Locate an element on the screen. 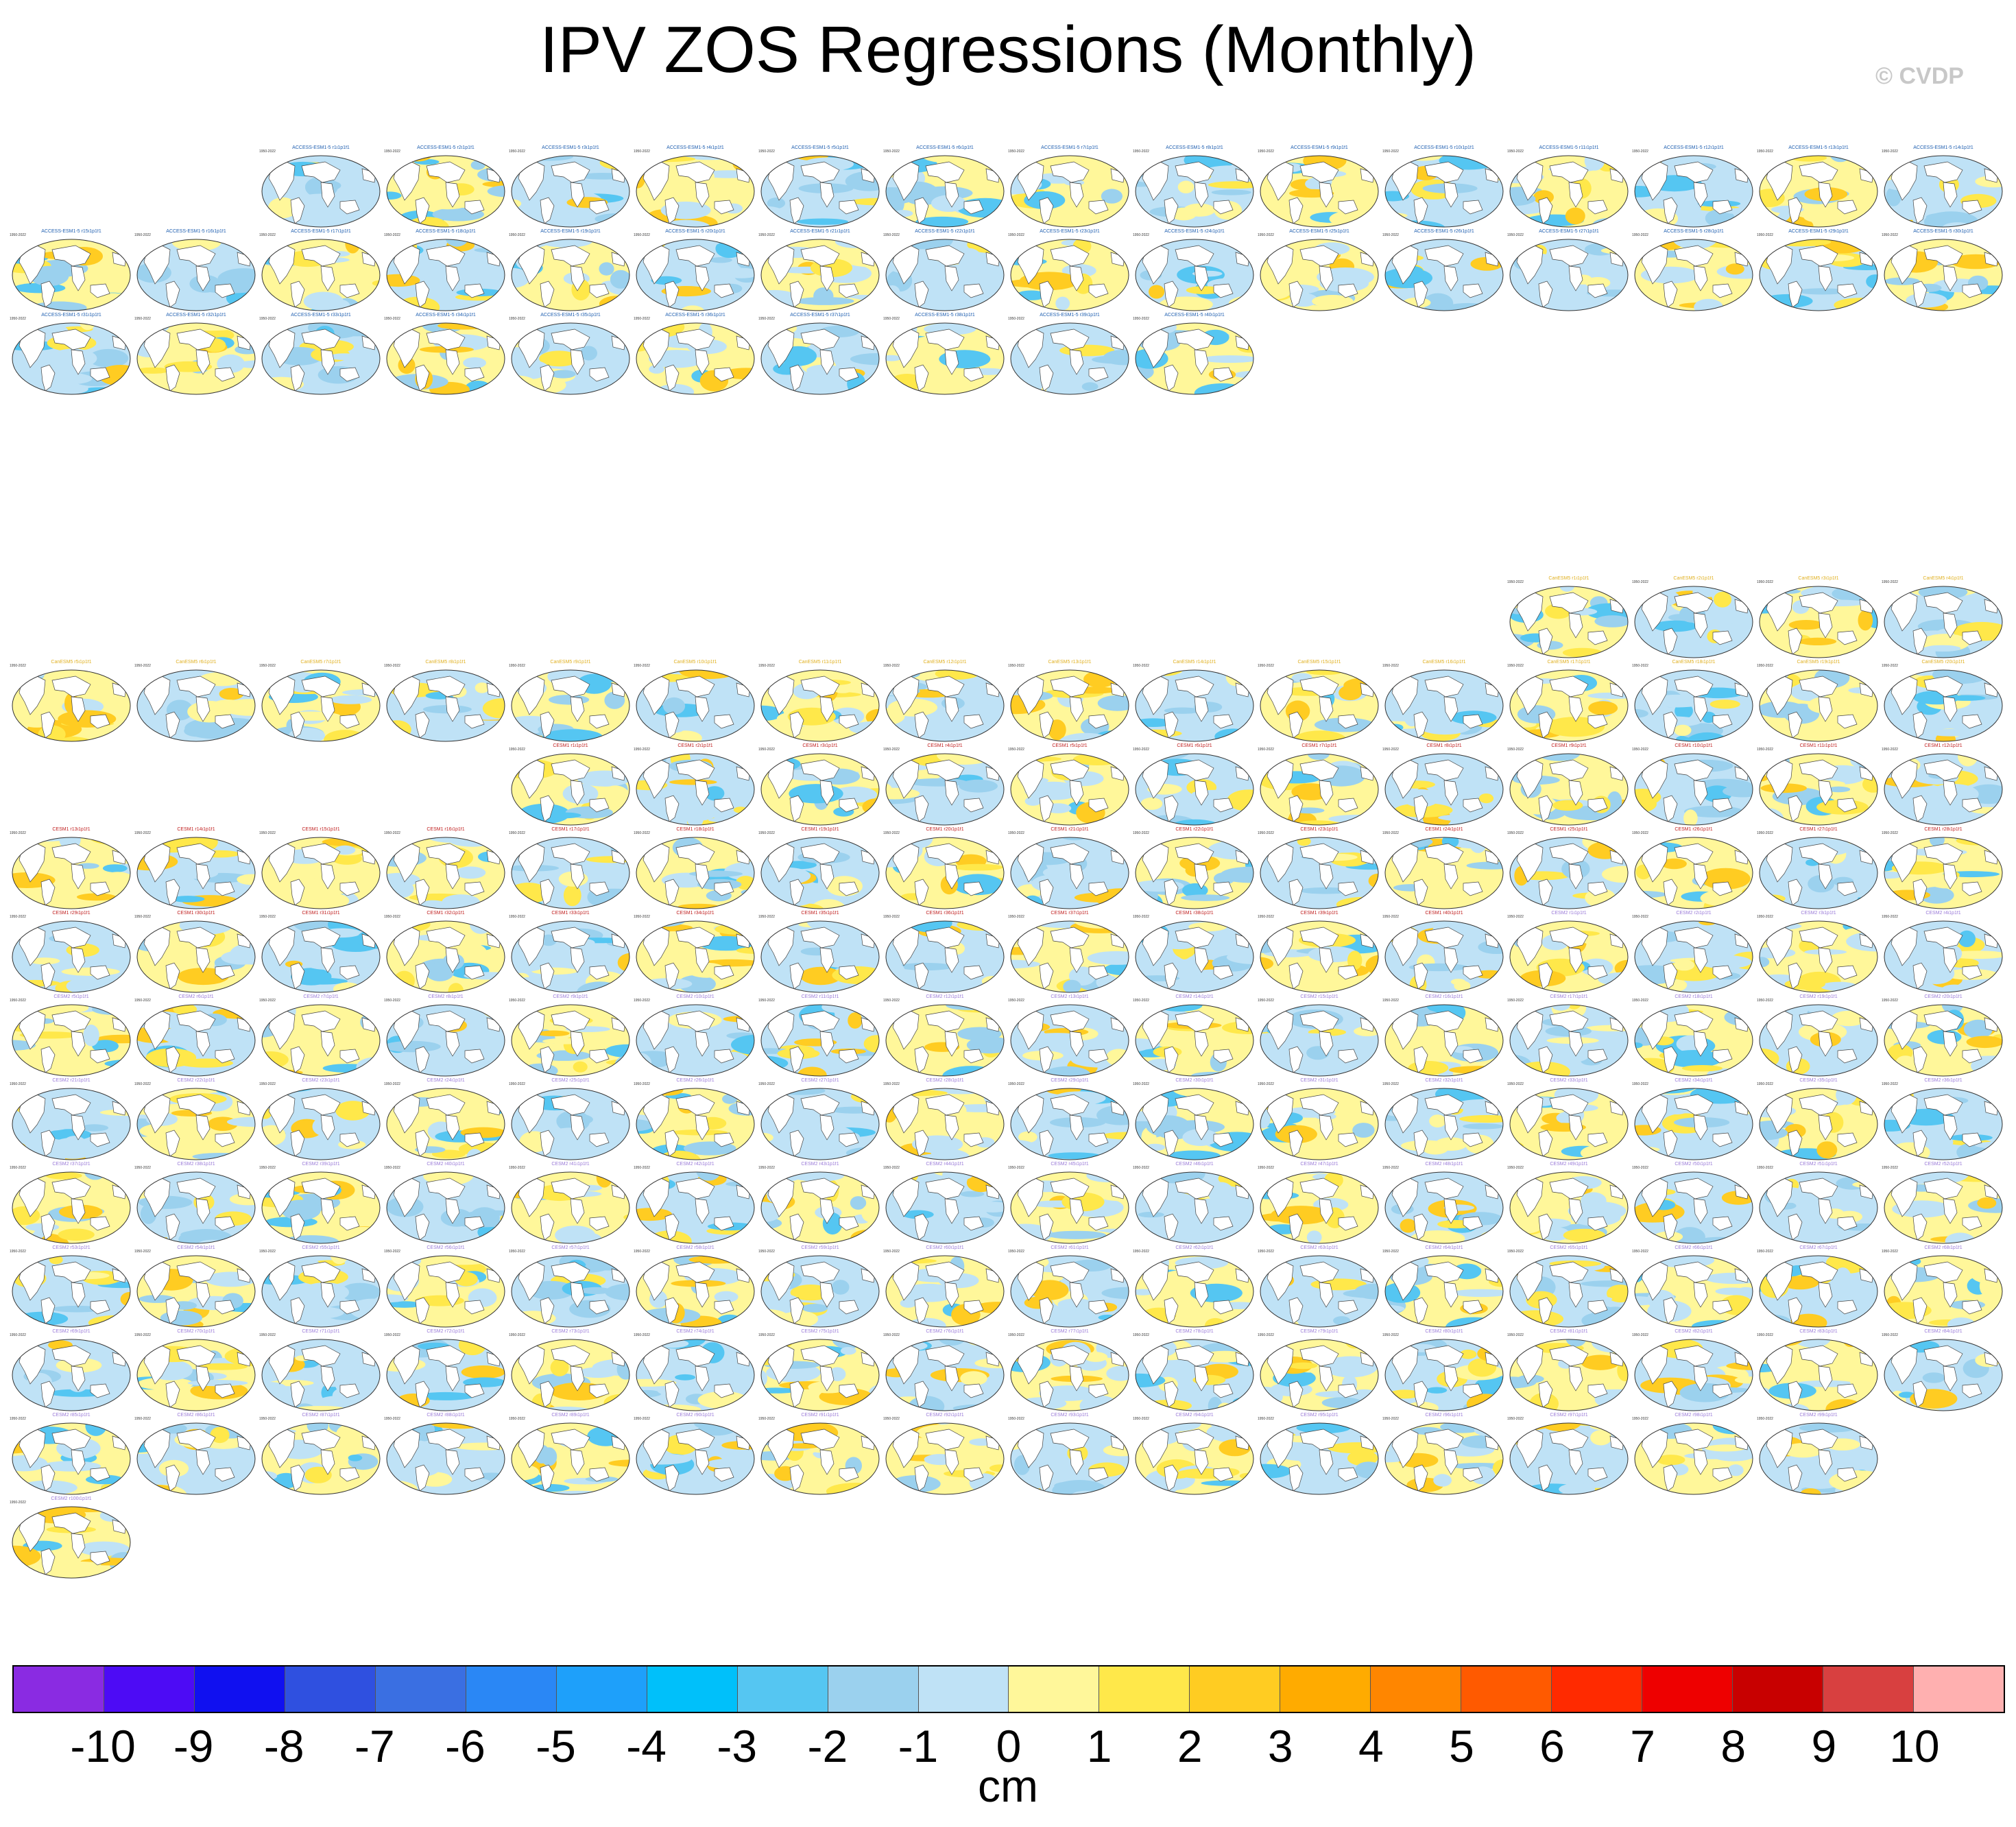  panel-title: CanESM5 r14i1p1f1 is located at coordinates (1194, 662).